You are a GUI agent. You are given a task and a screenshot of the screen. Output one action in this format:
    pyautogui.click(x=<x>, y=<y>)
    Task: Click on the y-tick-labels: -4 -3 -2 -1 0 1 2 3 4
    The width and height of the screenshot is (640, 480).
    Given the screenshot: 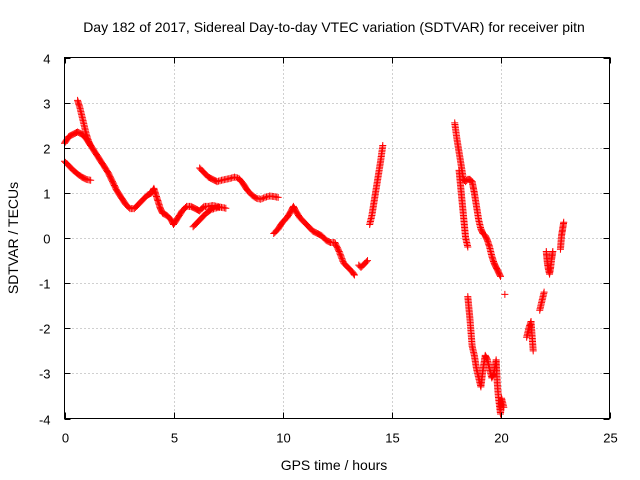 What is the action you would take?
    pyautogui.click(x=45, y=240)
    